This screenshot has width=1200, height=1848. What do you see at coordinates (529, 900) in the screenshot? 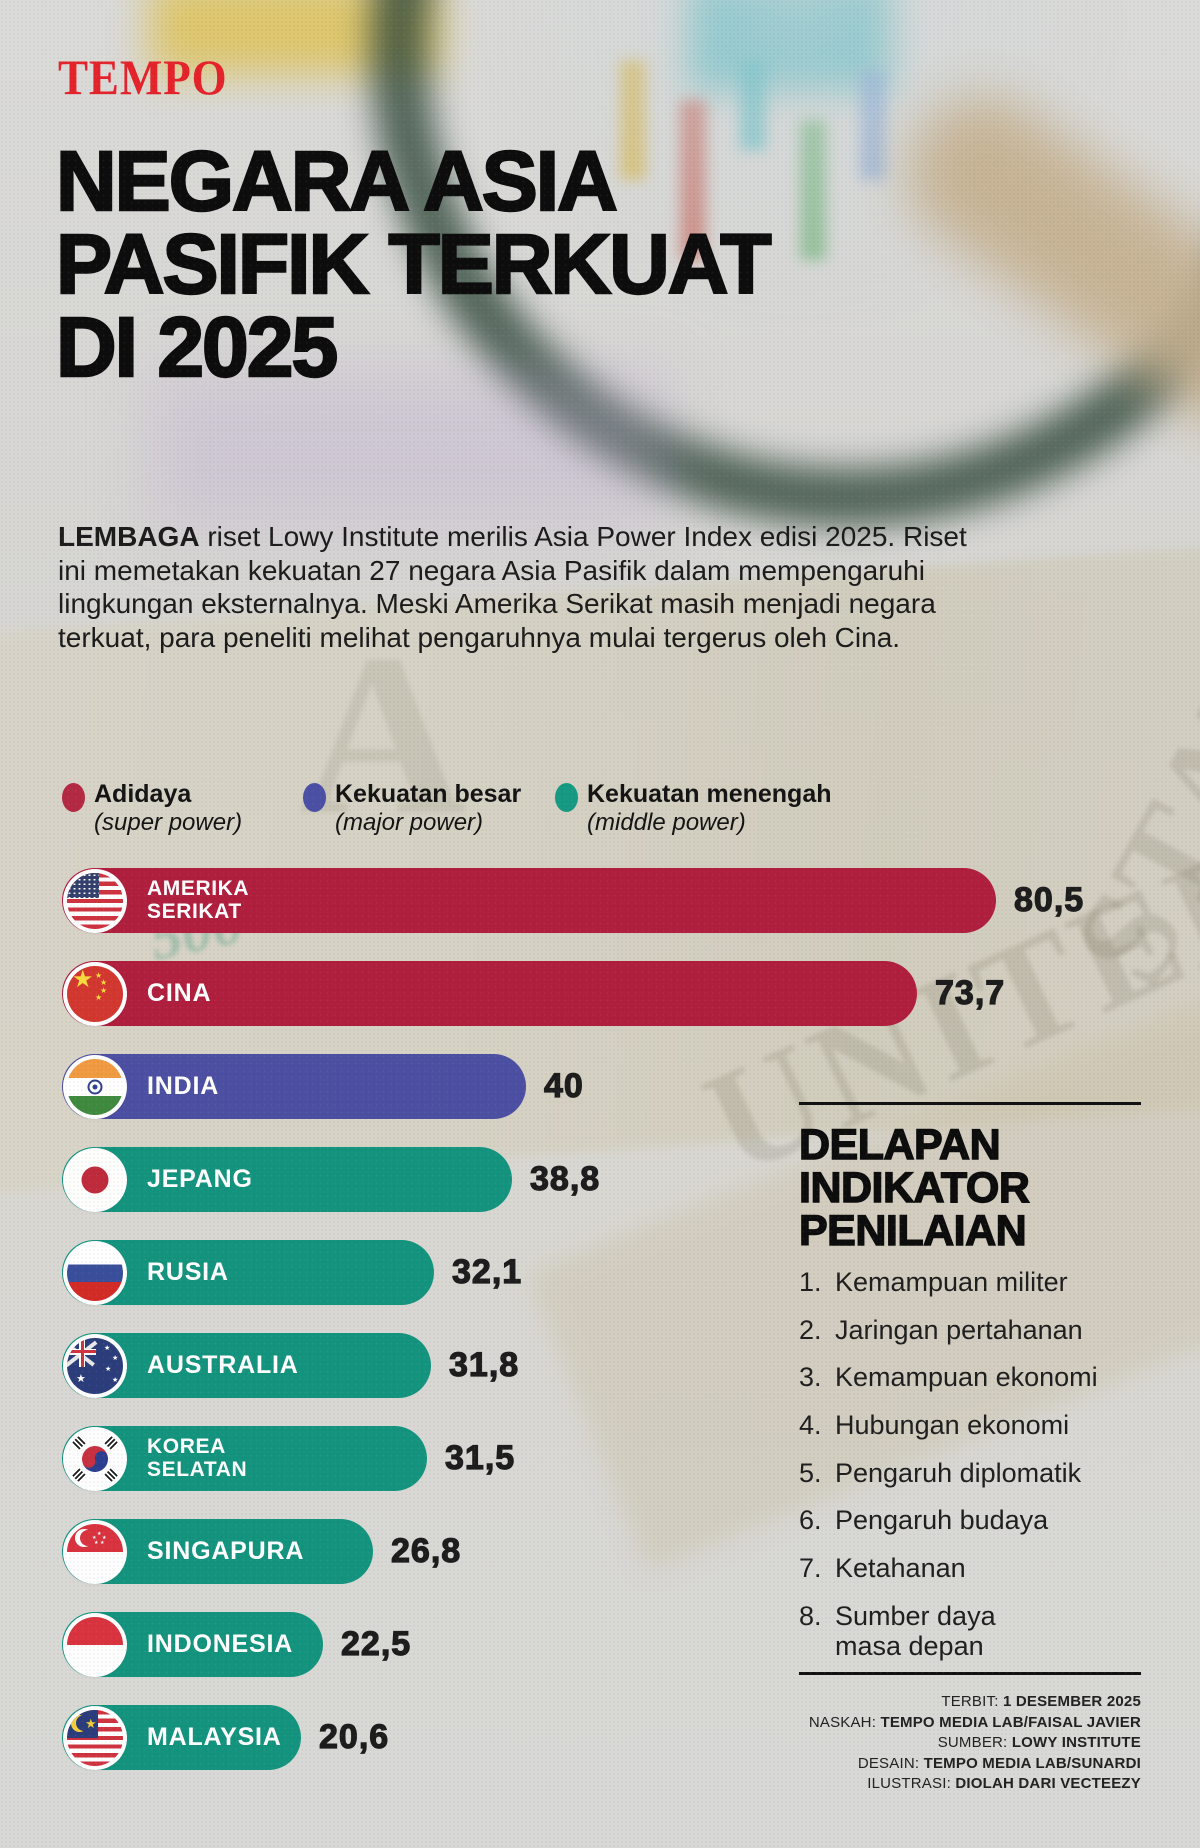
I see `bar-us: AMERIKA SERIKAT` at bounding box center [529, 900].